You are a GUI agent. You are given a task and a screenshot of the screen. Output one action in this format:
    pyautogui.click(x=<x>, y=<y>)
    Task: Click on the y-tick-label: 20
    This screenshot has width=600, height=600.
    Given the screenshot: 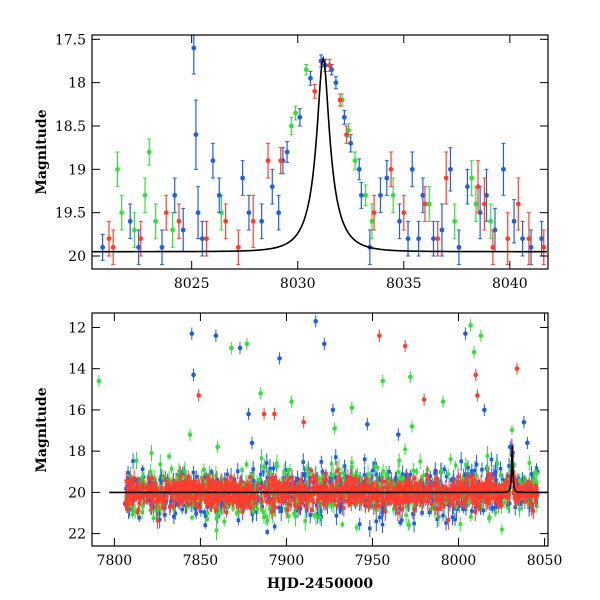 What is the action you would take?
    pyautogui.click(x=77, y=257)
    